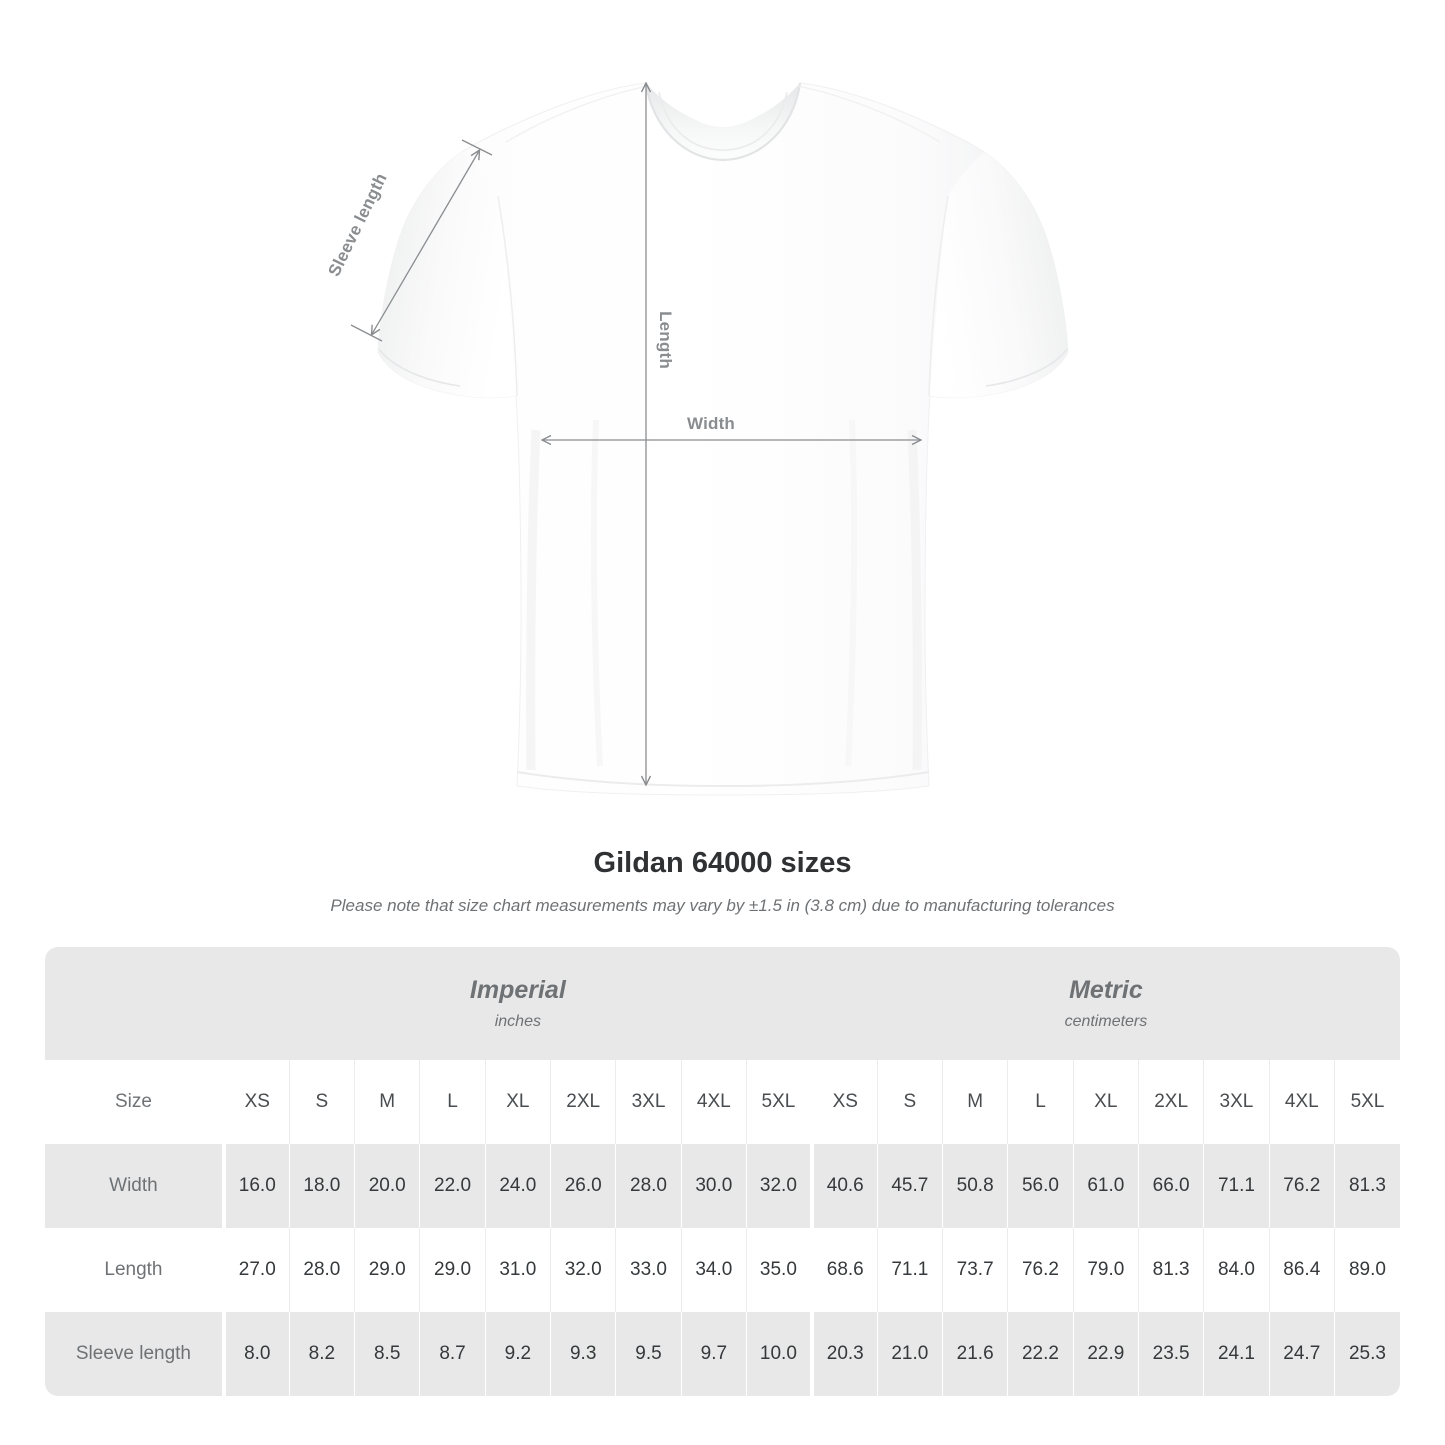 This screenshot has width=1445, height=1445. I want to click on size-header-metric-5xl: 5XL, so click(1366, 1102).